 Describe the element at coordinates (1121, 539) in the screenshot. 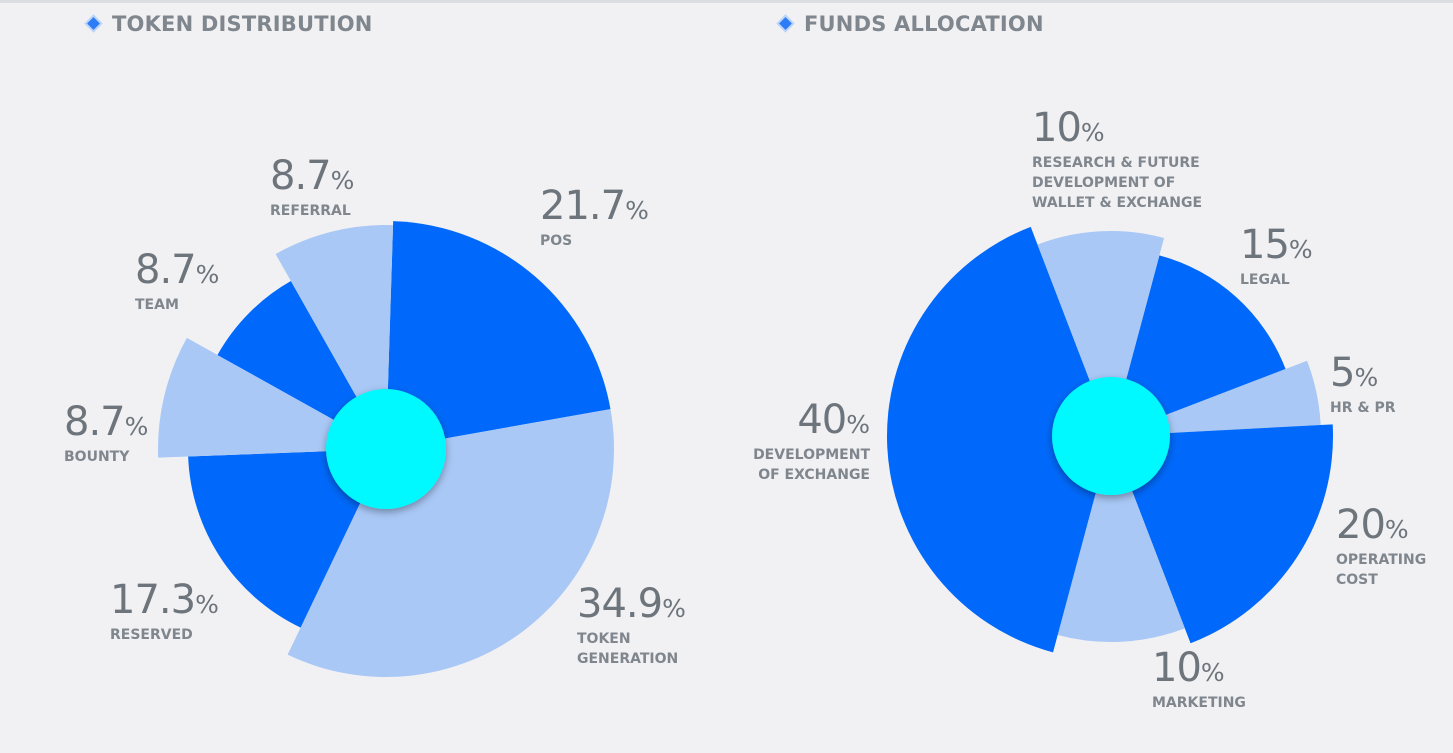

I see `pie-slice-marketing` at that location.